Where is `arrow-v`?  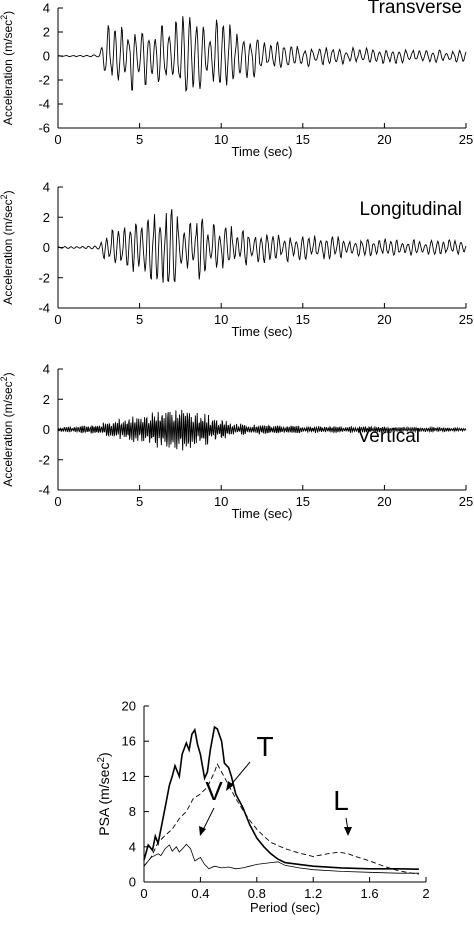 arrow-v is located at coordinates (208, 819).